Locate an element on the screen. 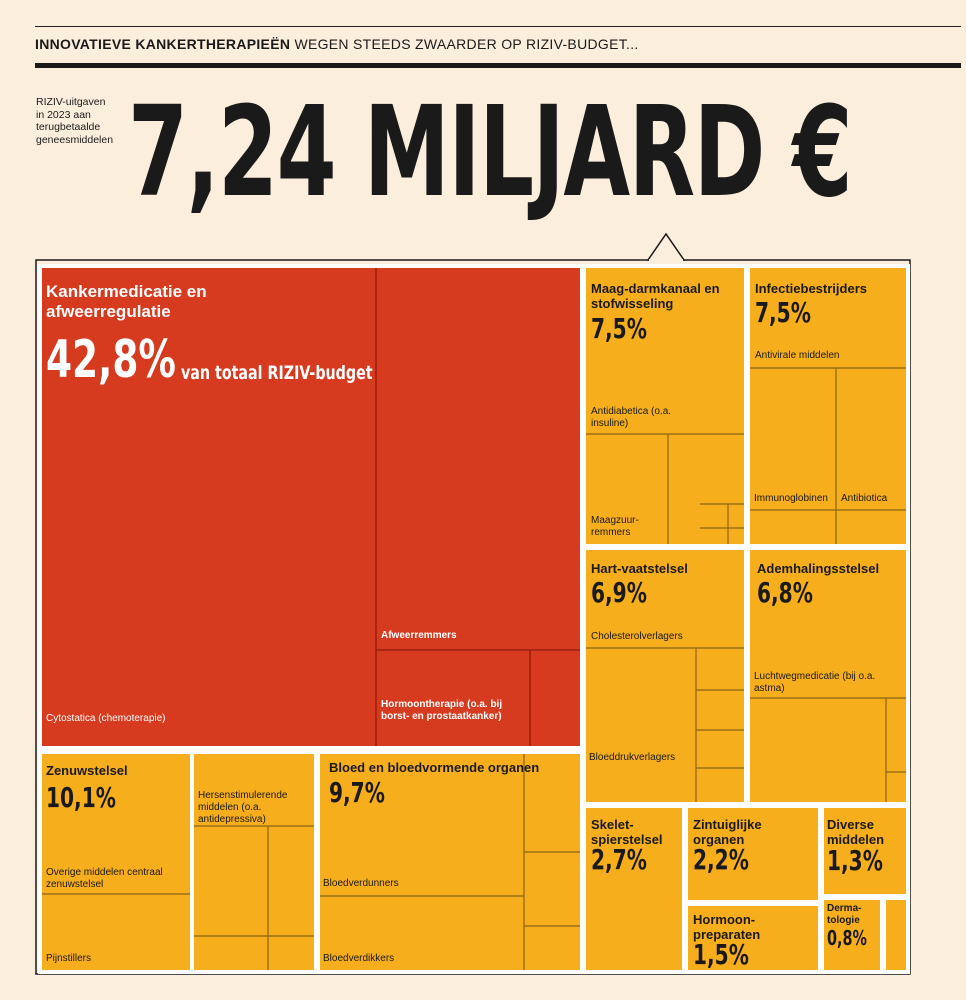 The image size is (966, 1000). category-label: Hormoon-preparaten is located at coordinates (727, 927).